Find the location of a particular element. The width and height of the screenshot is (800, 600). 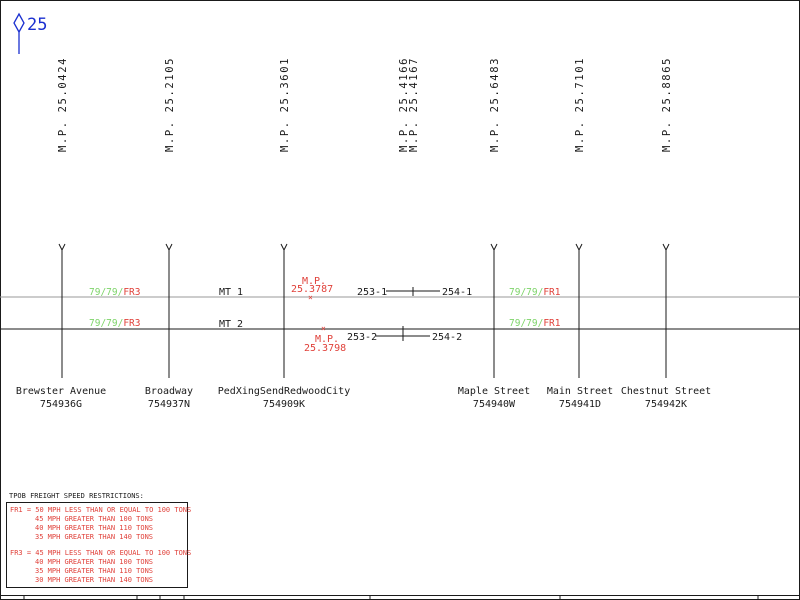

speed-mt1-left: 79/79/FR3 is located at coordinates (115, 292).